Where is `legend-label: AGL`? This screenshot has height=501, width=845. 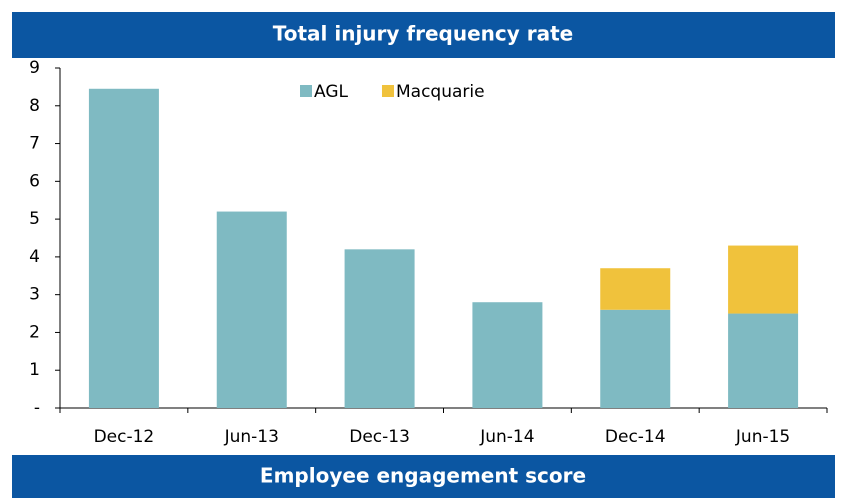
legend-label: AGL is located at coordinates (331, 92).